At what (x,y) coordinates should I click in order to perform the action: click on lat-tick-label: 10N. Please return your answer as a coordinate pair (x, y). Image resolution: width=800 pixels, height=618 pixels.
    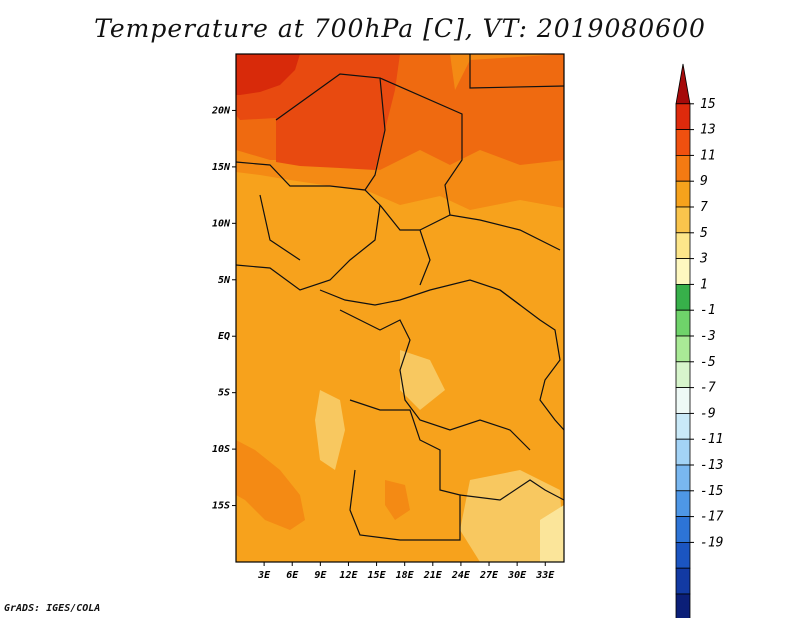
    Looking at the image, I should click on (221, 223).